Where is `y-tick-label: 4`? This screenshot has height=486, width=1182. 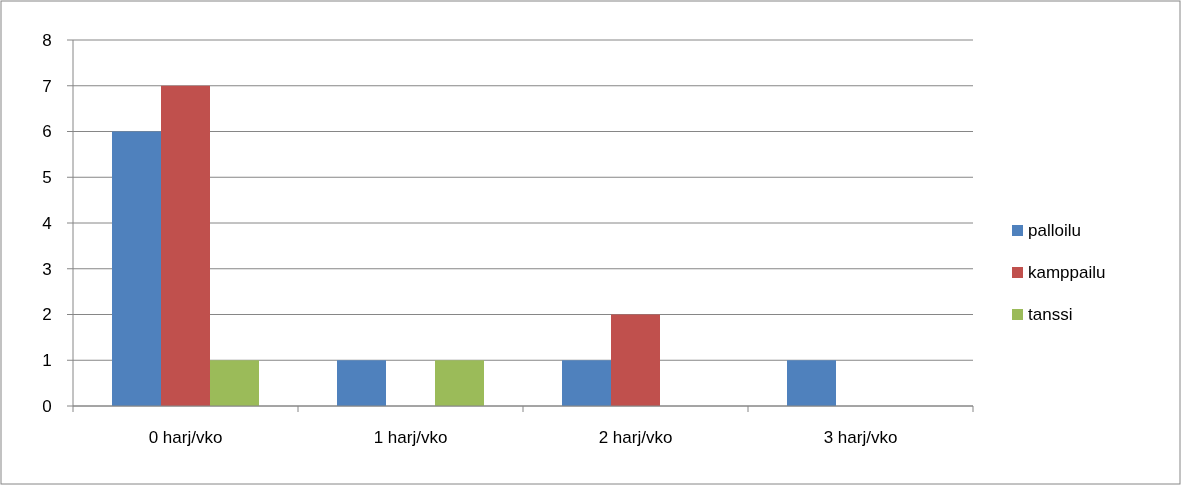
y-tick-label: 4 is located at coordinates (47, 223).